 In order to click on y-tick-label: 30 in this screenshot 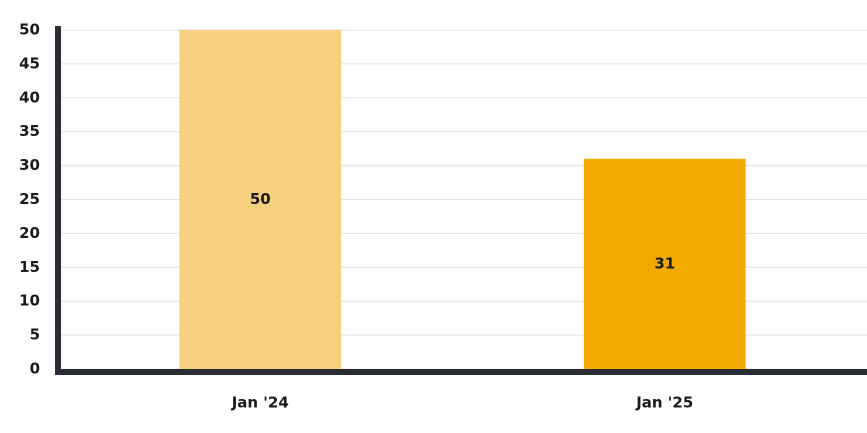, I will do `click(29, 165)`.